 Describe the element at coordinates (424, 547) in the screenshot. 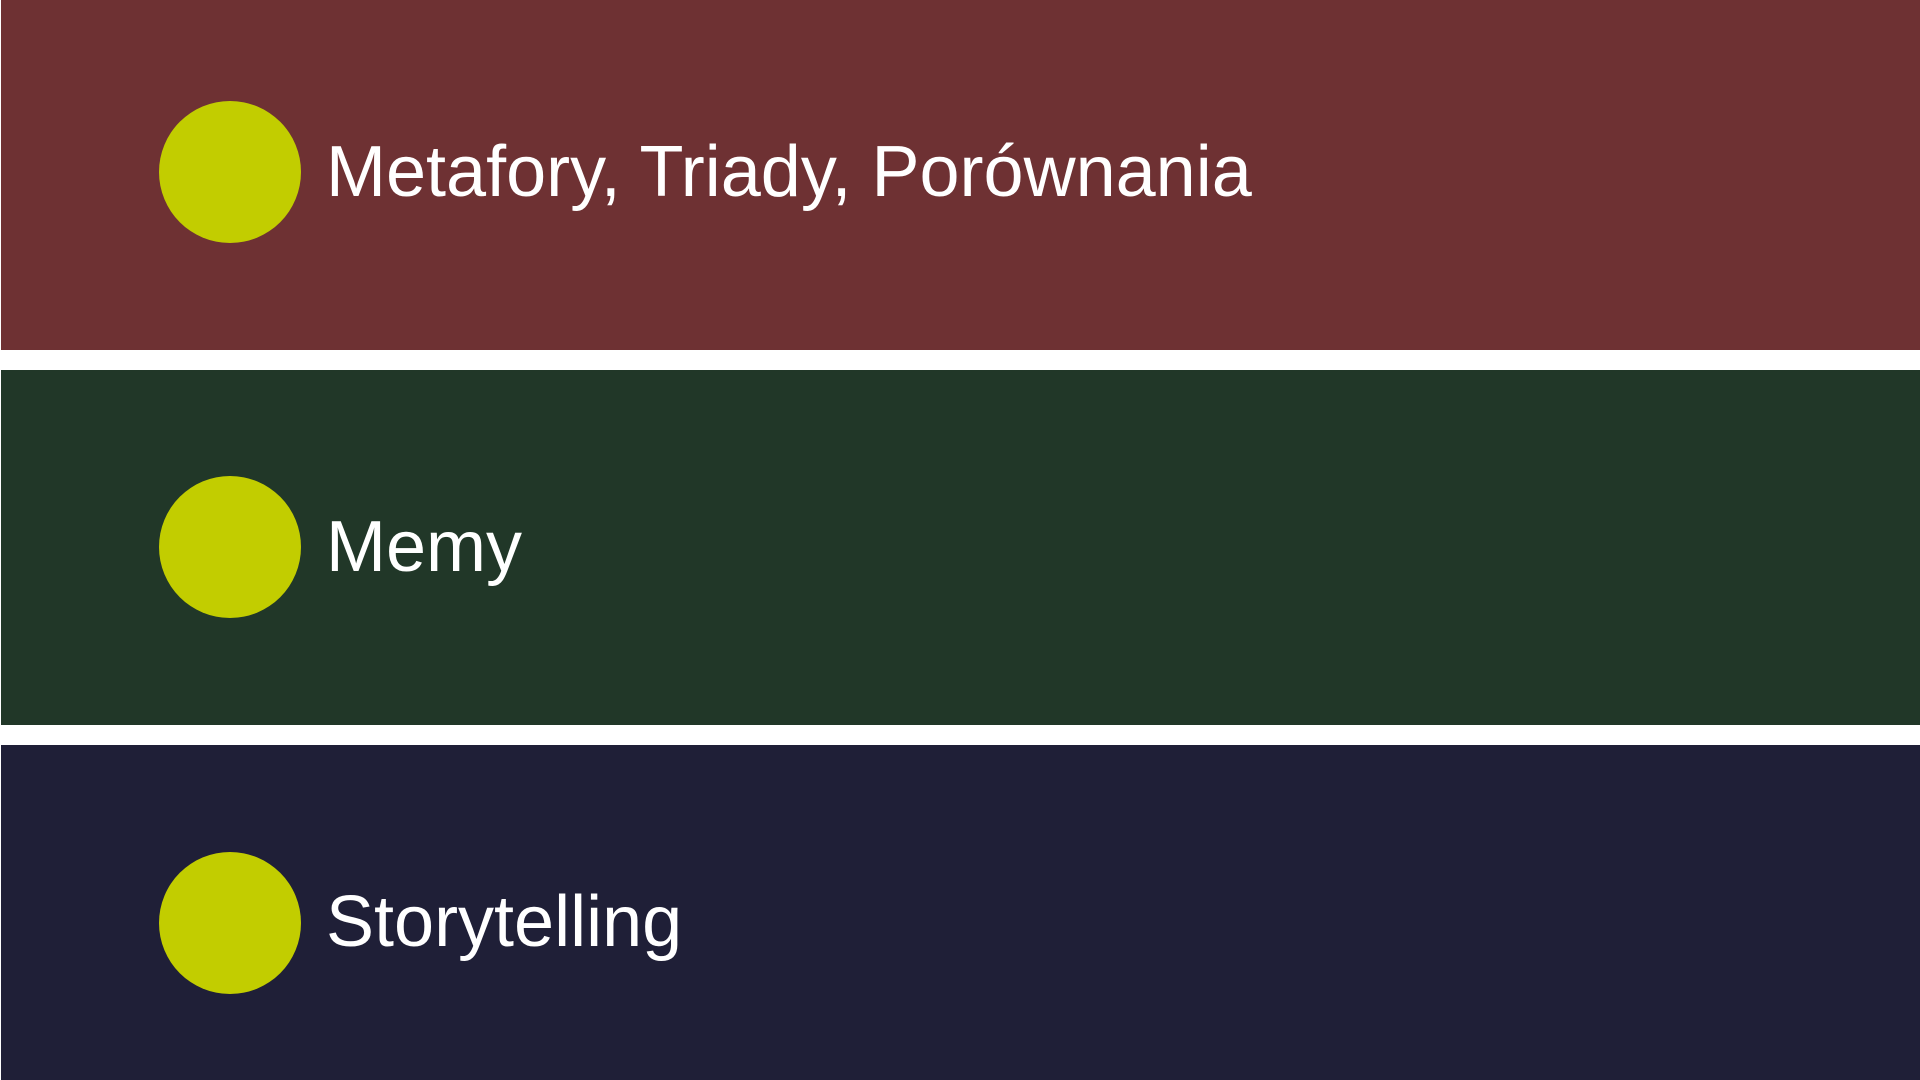

I see `band-label-memy: Memy` at that location.